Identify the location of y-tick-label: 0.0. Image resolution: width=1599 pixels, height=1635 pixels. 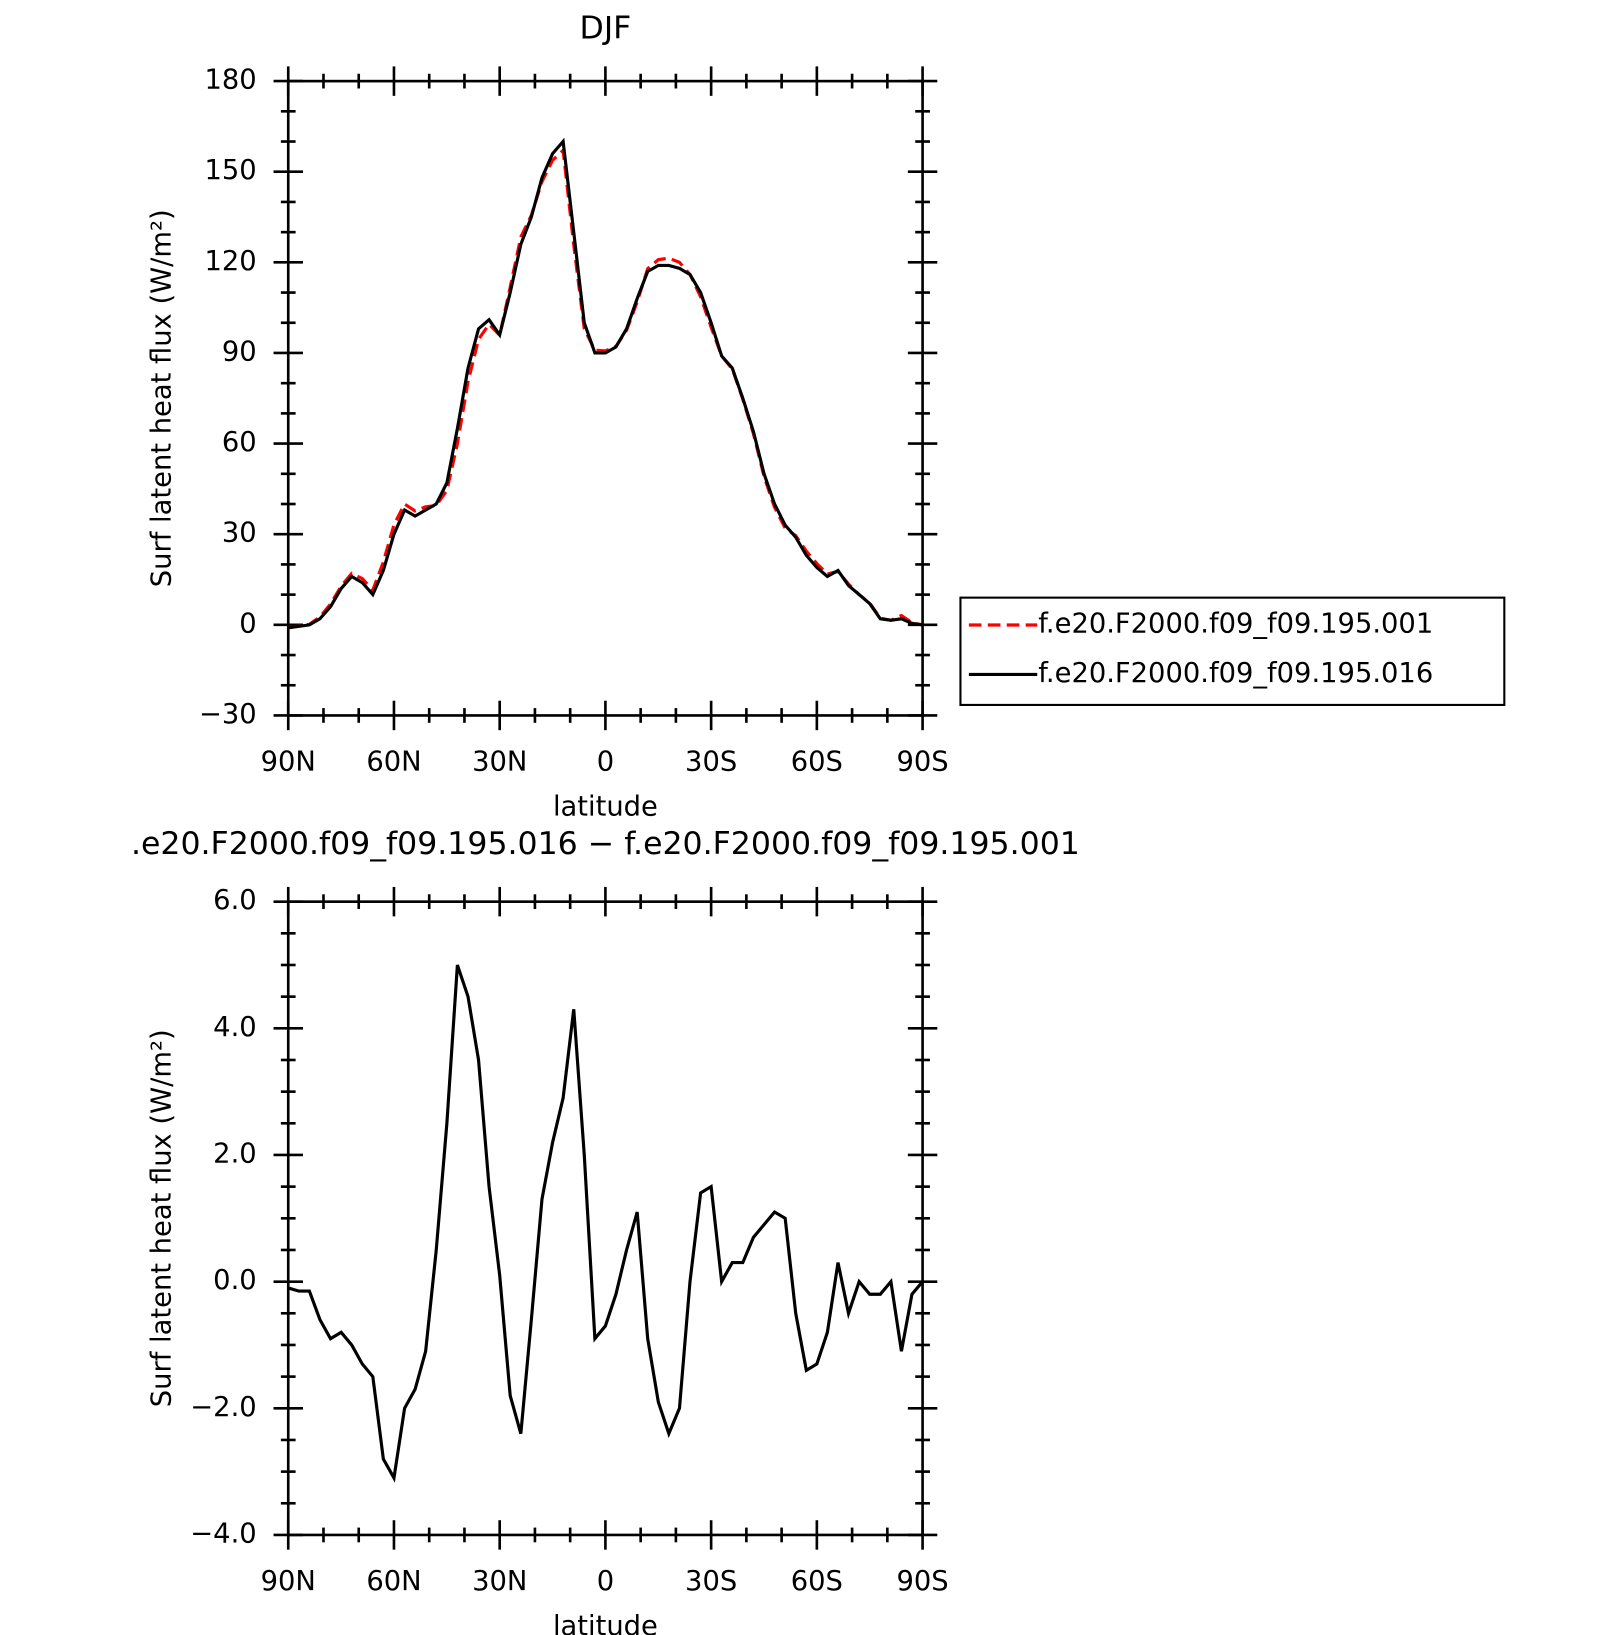
(235, 1280).